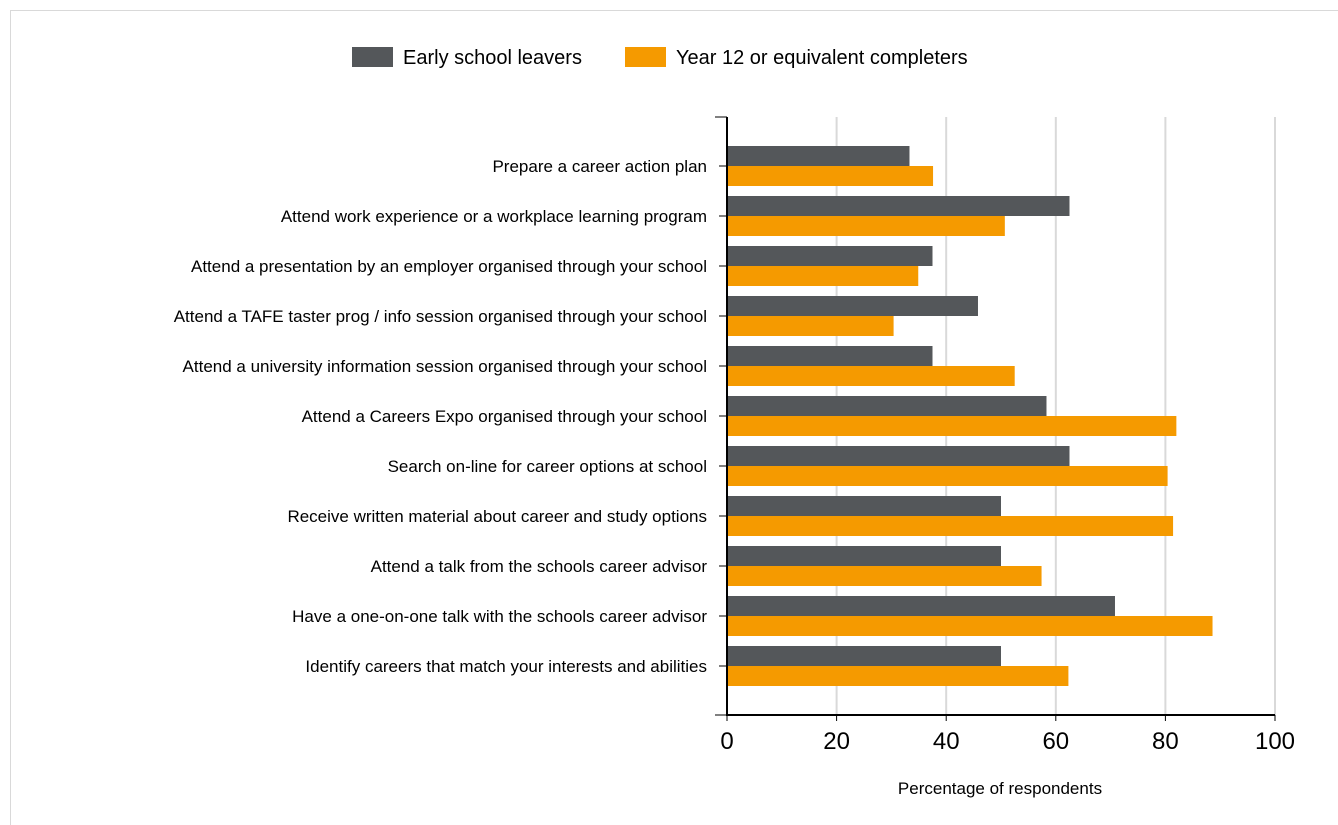 Image resolution: width=1338 pixels, height=825 pixels. I want to click on x-tick-label: 100, so click(1275, 741).